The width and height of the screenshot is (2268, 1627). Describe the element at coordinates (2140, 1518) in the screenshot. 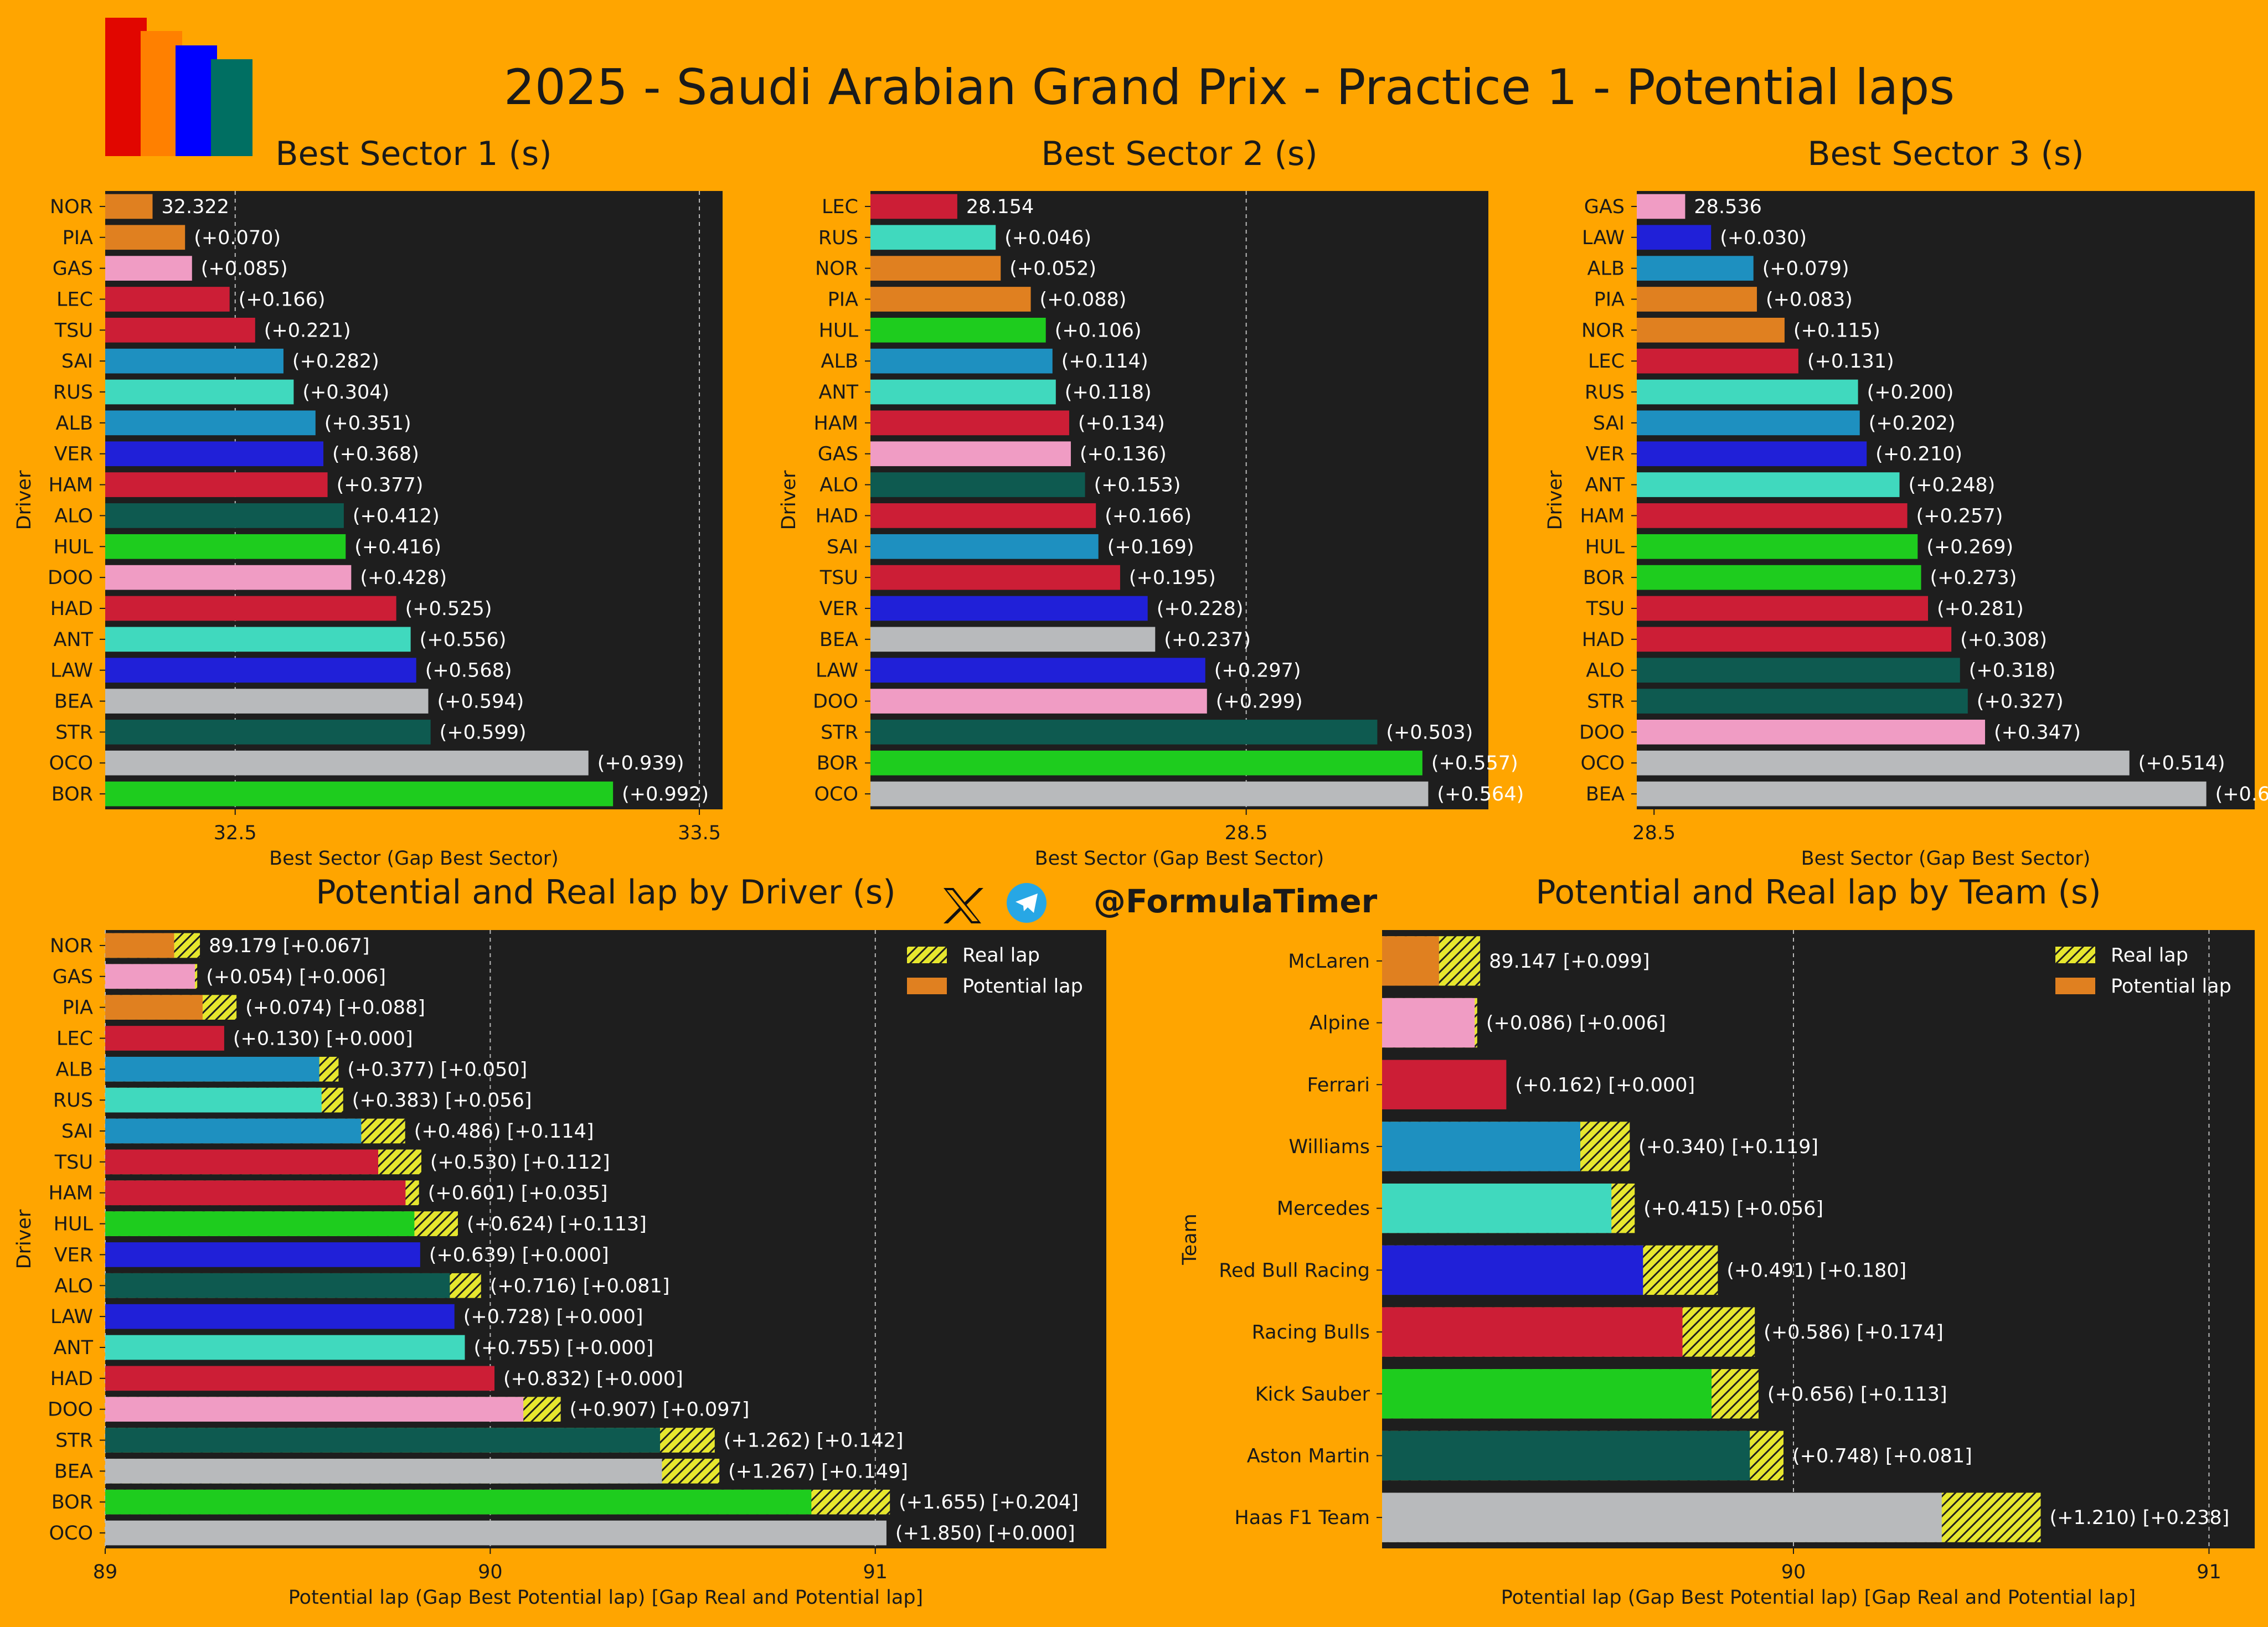

I see `data-label: (+1.210) [+0.238]` at that location.